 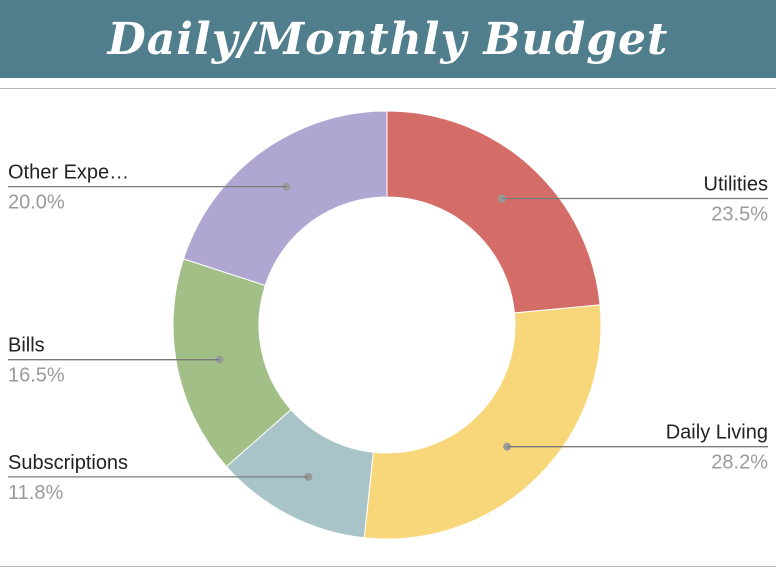 I want to click on slice-label-daily-living: Daily Living, so click(x=717, y=433).